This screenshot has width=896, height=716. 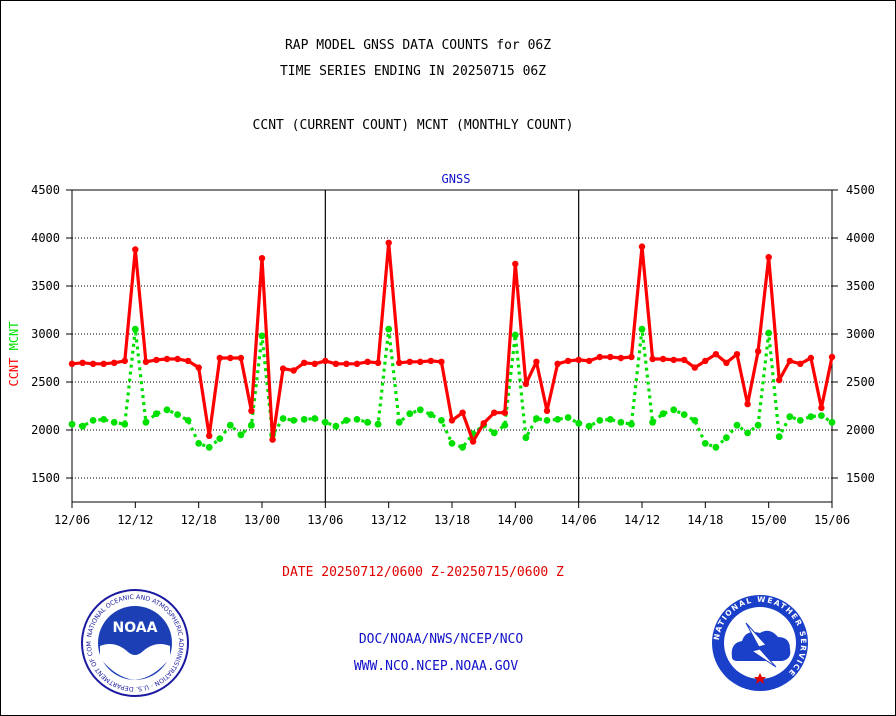 What do you see at coordinates (14, 368) in the screenshot?
I see `y-axis-label-ccnt: CCNT` at bounding box center [14, 368].